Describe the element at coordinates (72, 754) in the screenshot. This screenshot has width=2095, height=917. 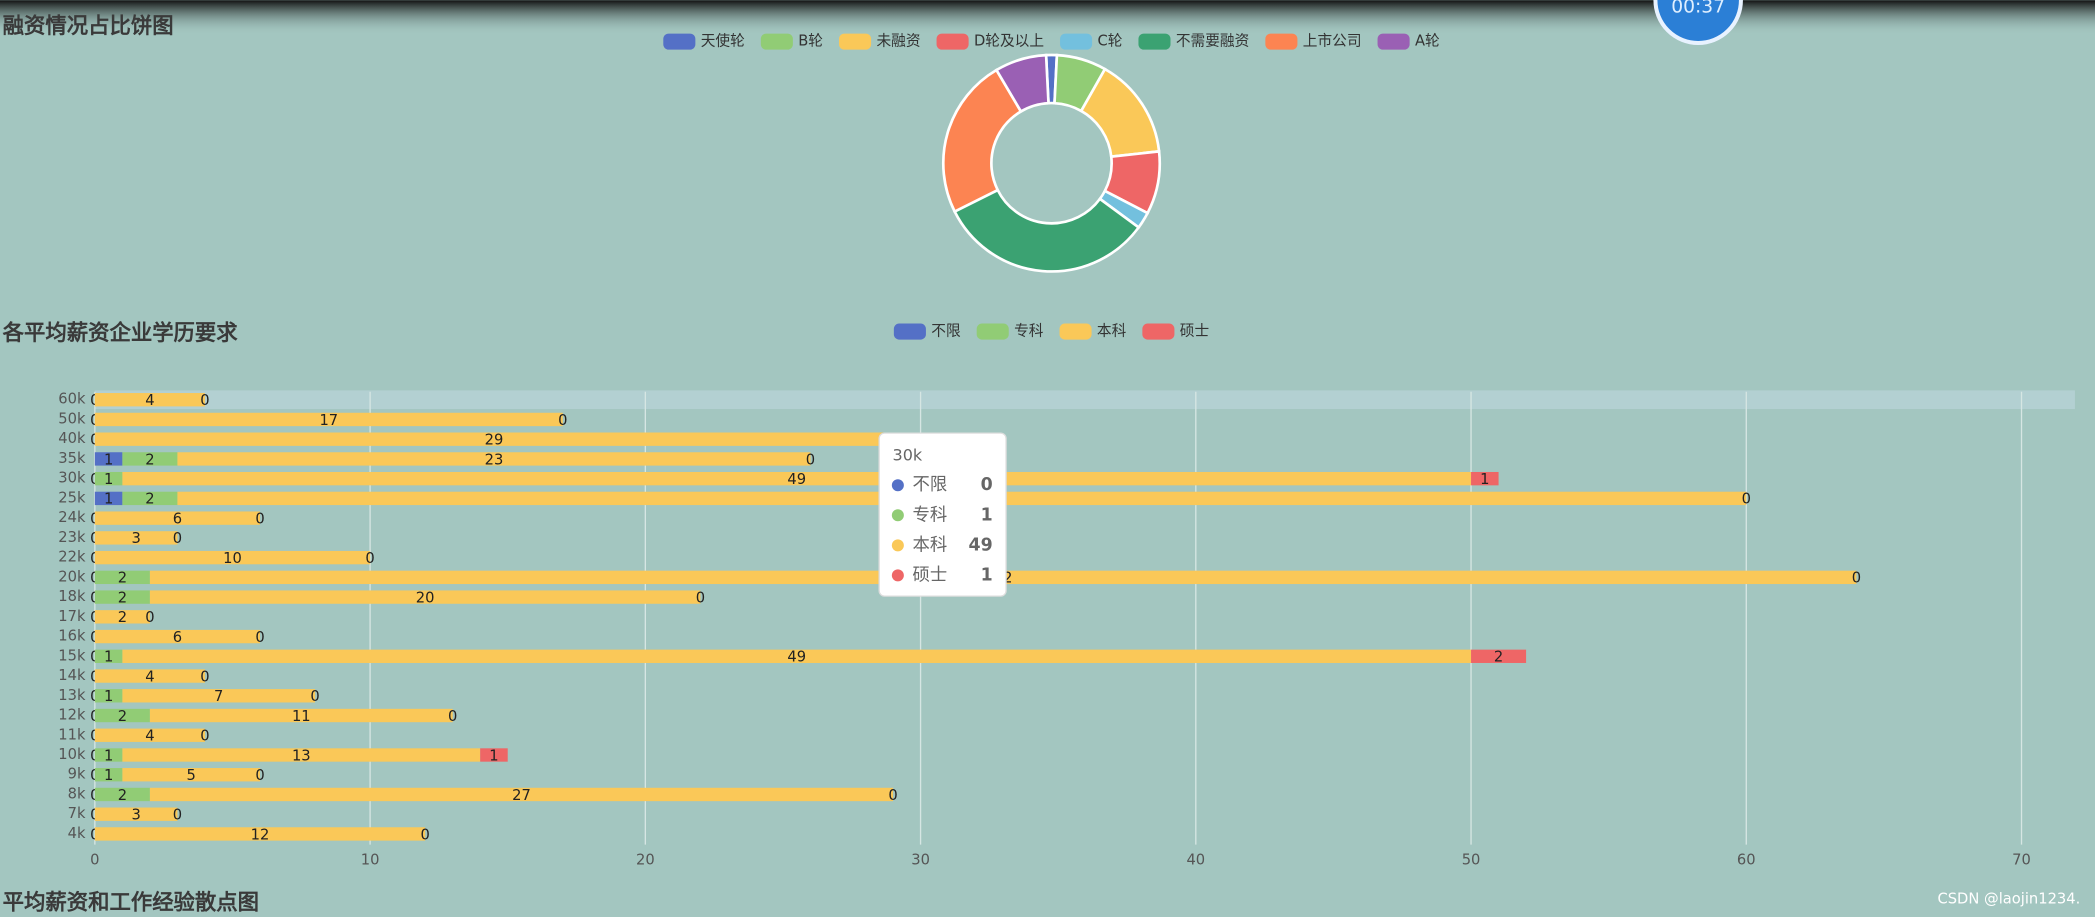
I see `y-tick-label: 10k` at that location.